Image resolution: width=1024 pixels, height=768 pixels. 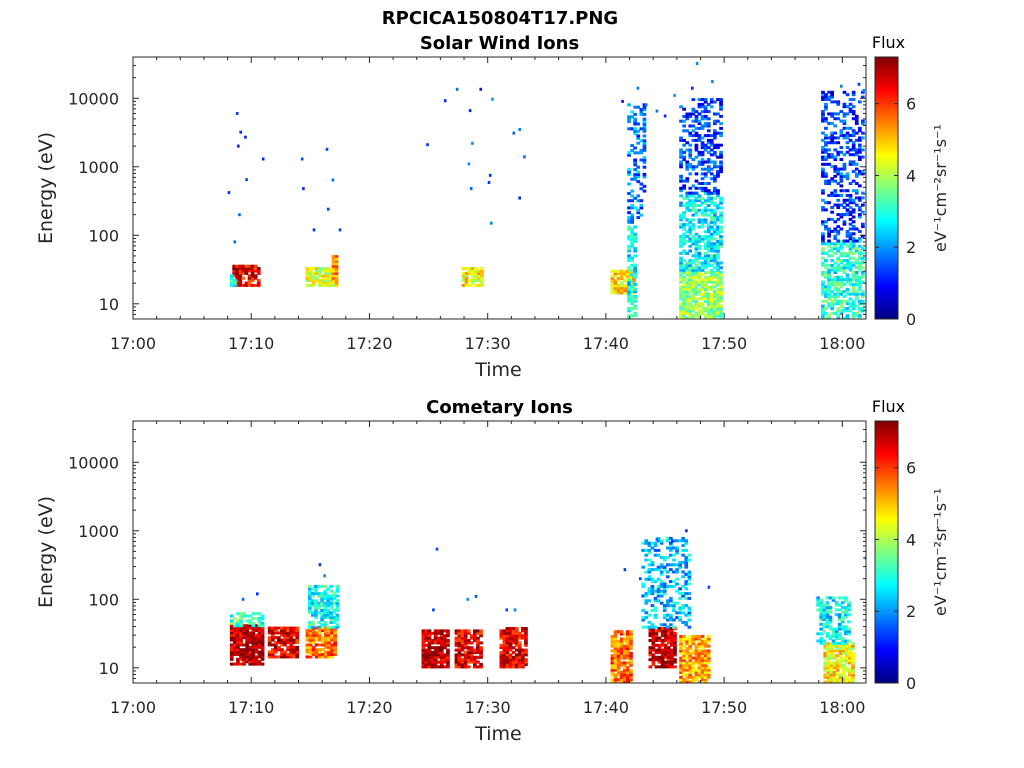 I want to click on colorbar-tick-label: 2, so click(x=911, y=247).